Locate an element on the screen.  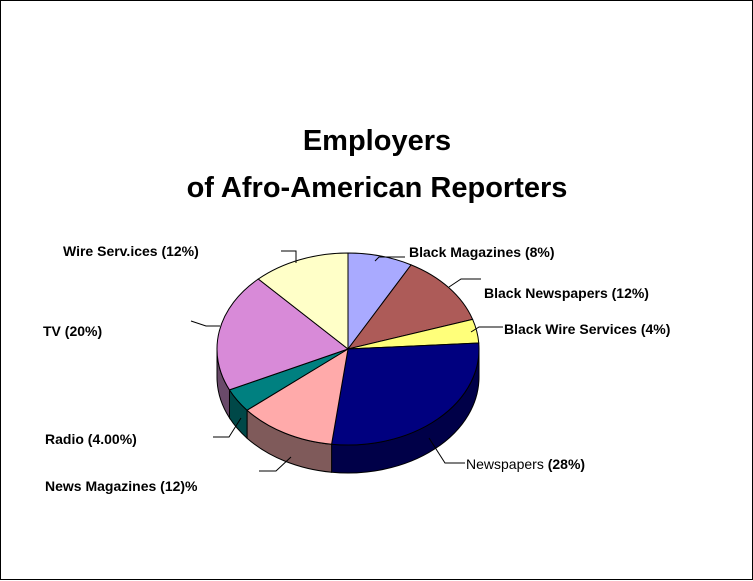
slice-label-value-6: TV (20%) is located at coordinates (72, 331).